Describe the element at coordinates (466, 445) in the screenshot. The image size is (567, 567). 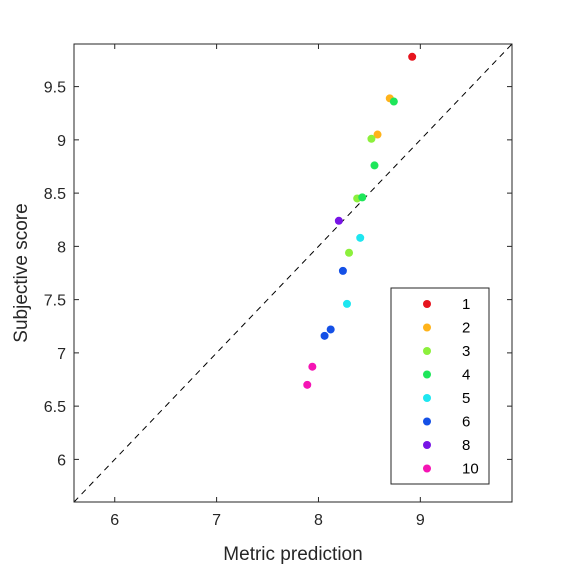
I see `legend-label-8: 8` at that location.